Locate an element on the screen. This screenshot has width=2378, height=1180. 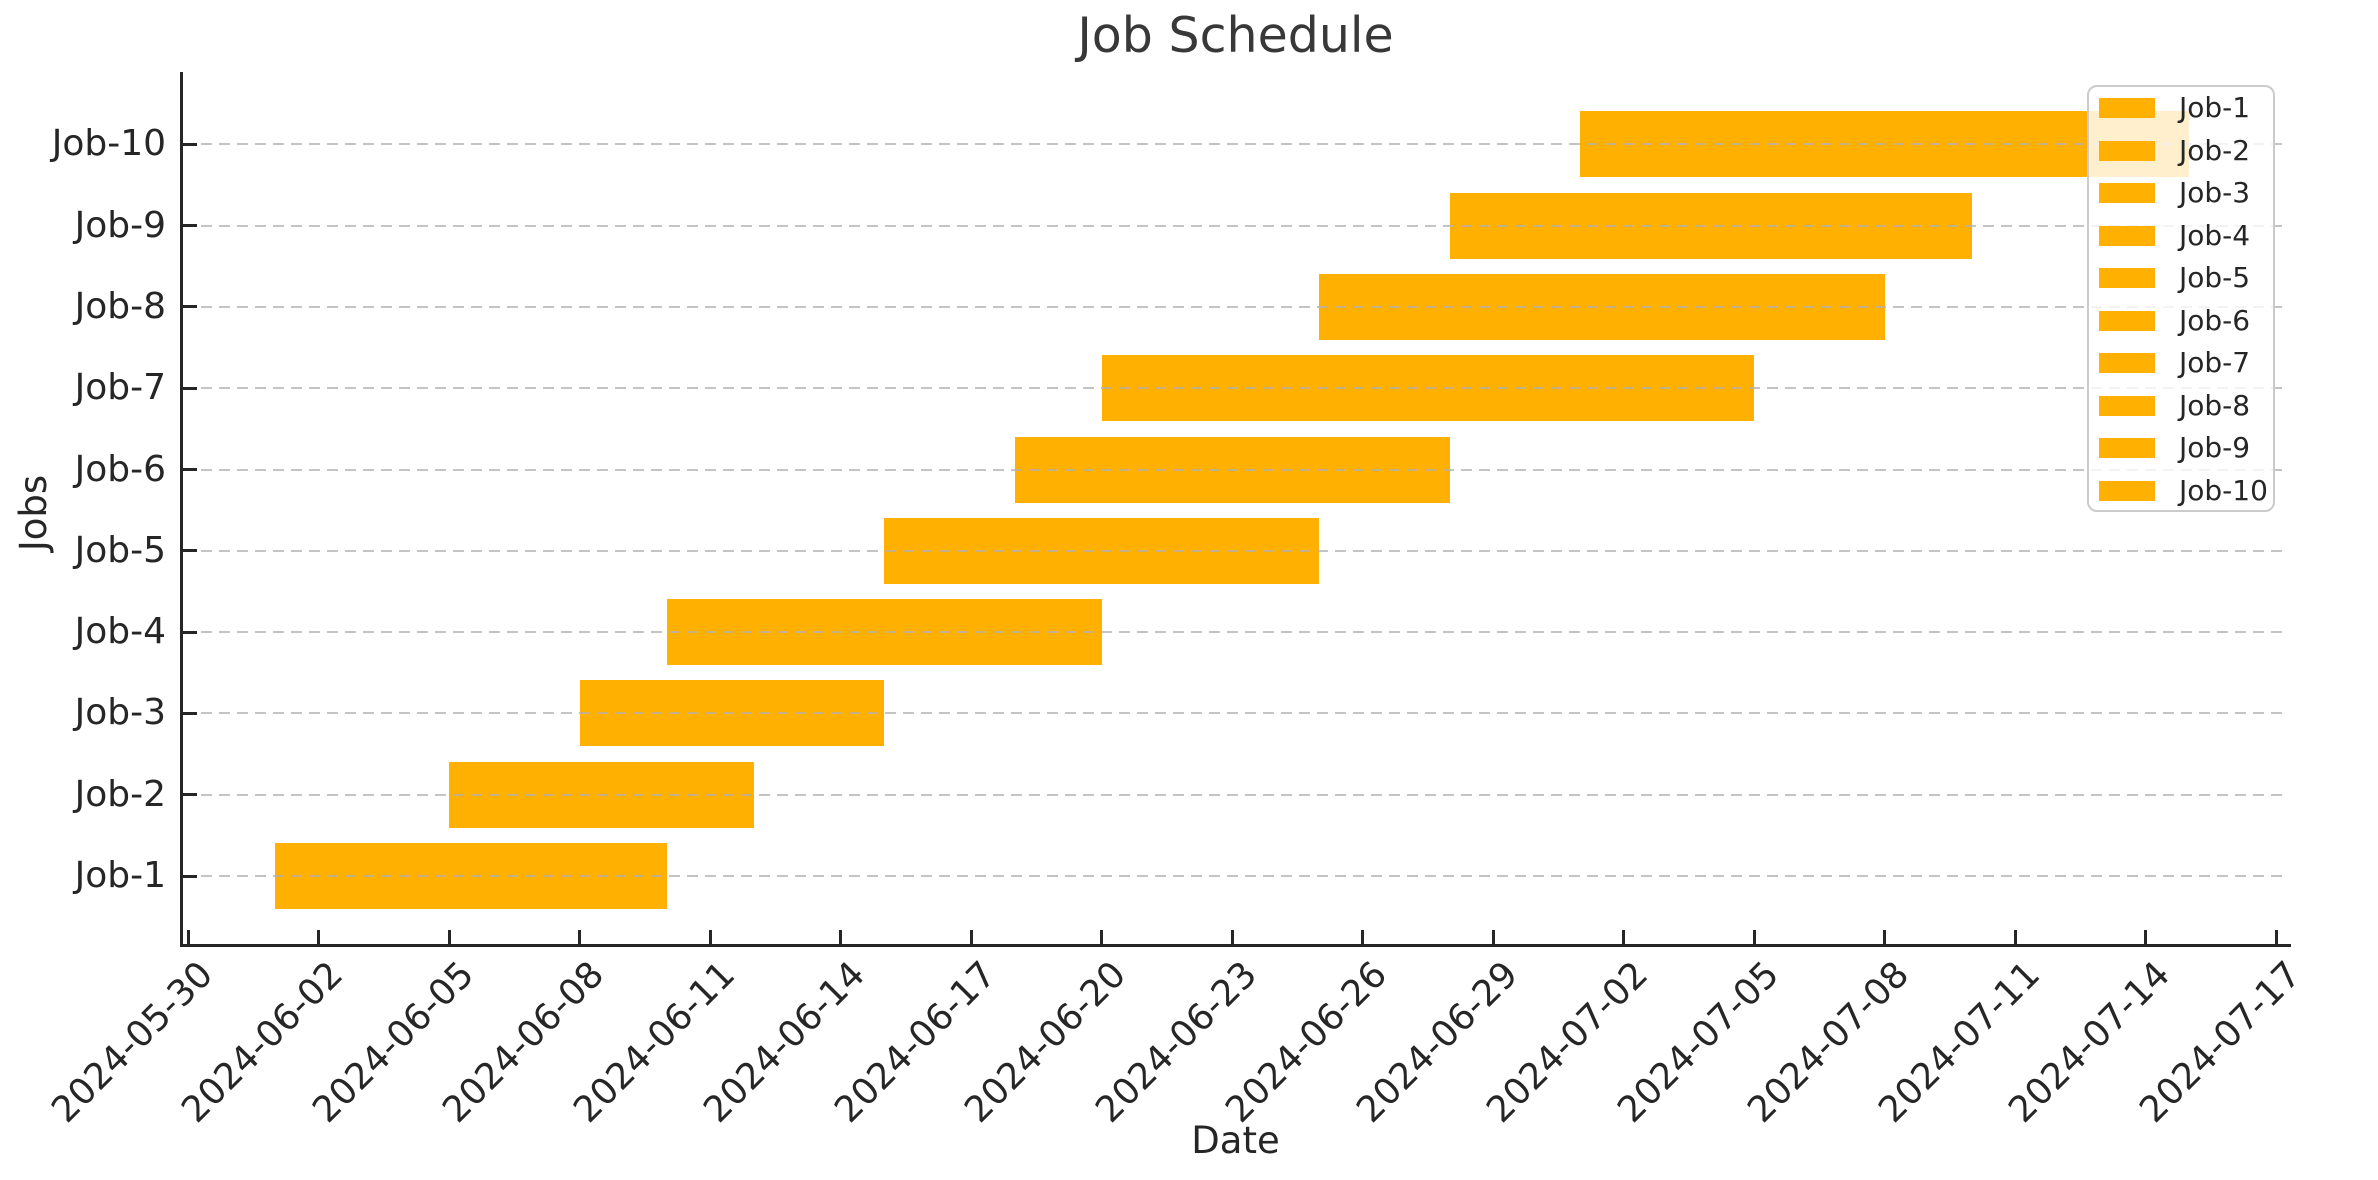
legend-label: Job-7 is located at coordinates (2215, 363).